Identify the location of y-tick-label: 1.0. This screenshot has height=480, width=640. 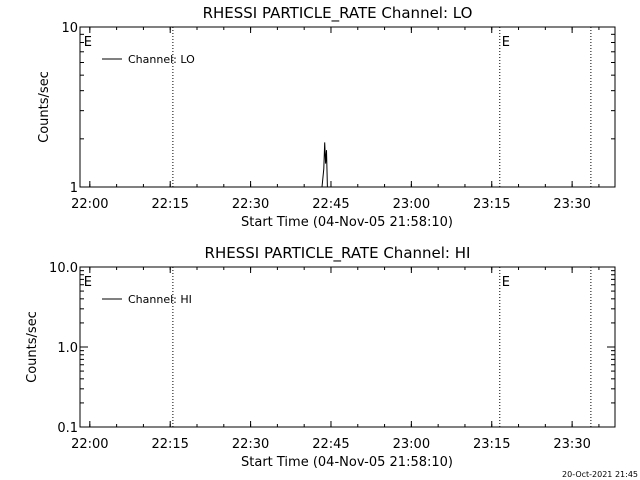
(67, 348).